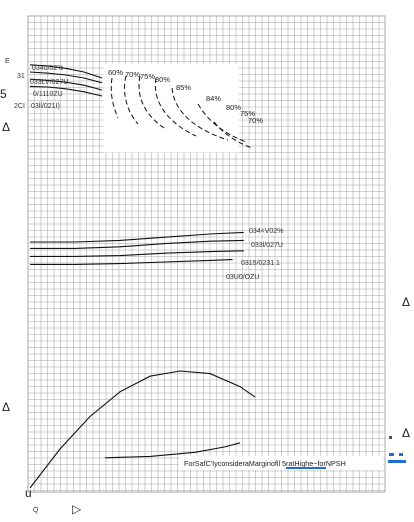 The width and height of the screenshot is (414, 522). I want to click on head-series-label: 0/1110ZU, so click(48, 94).